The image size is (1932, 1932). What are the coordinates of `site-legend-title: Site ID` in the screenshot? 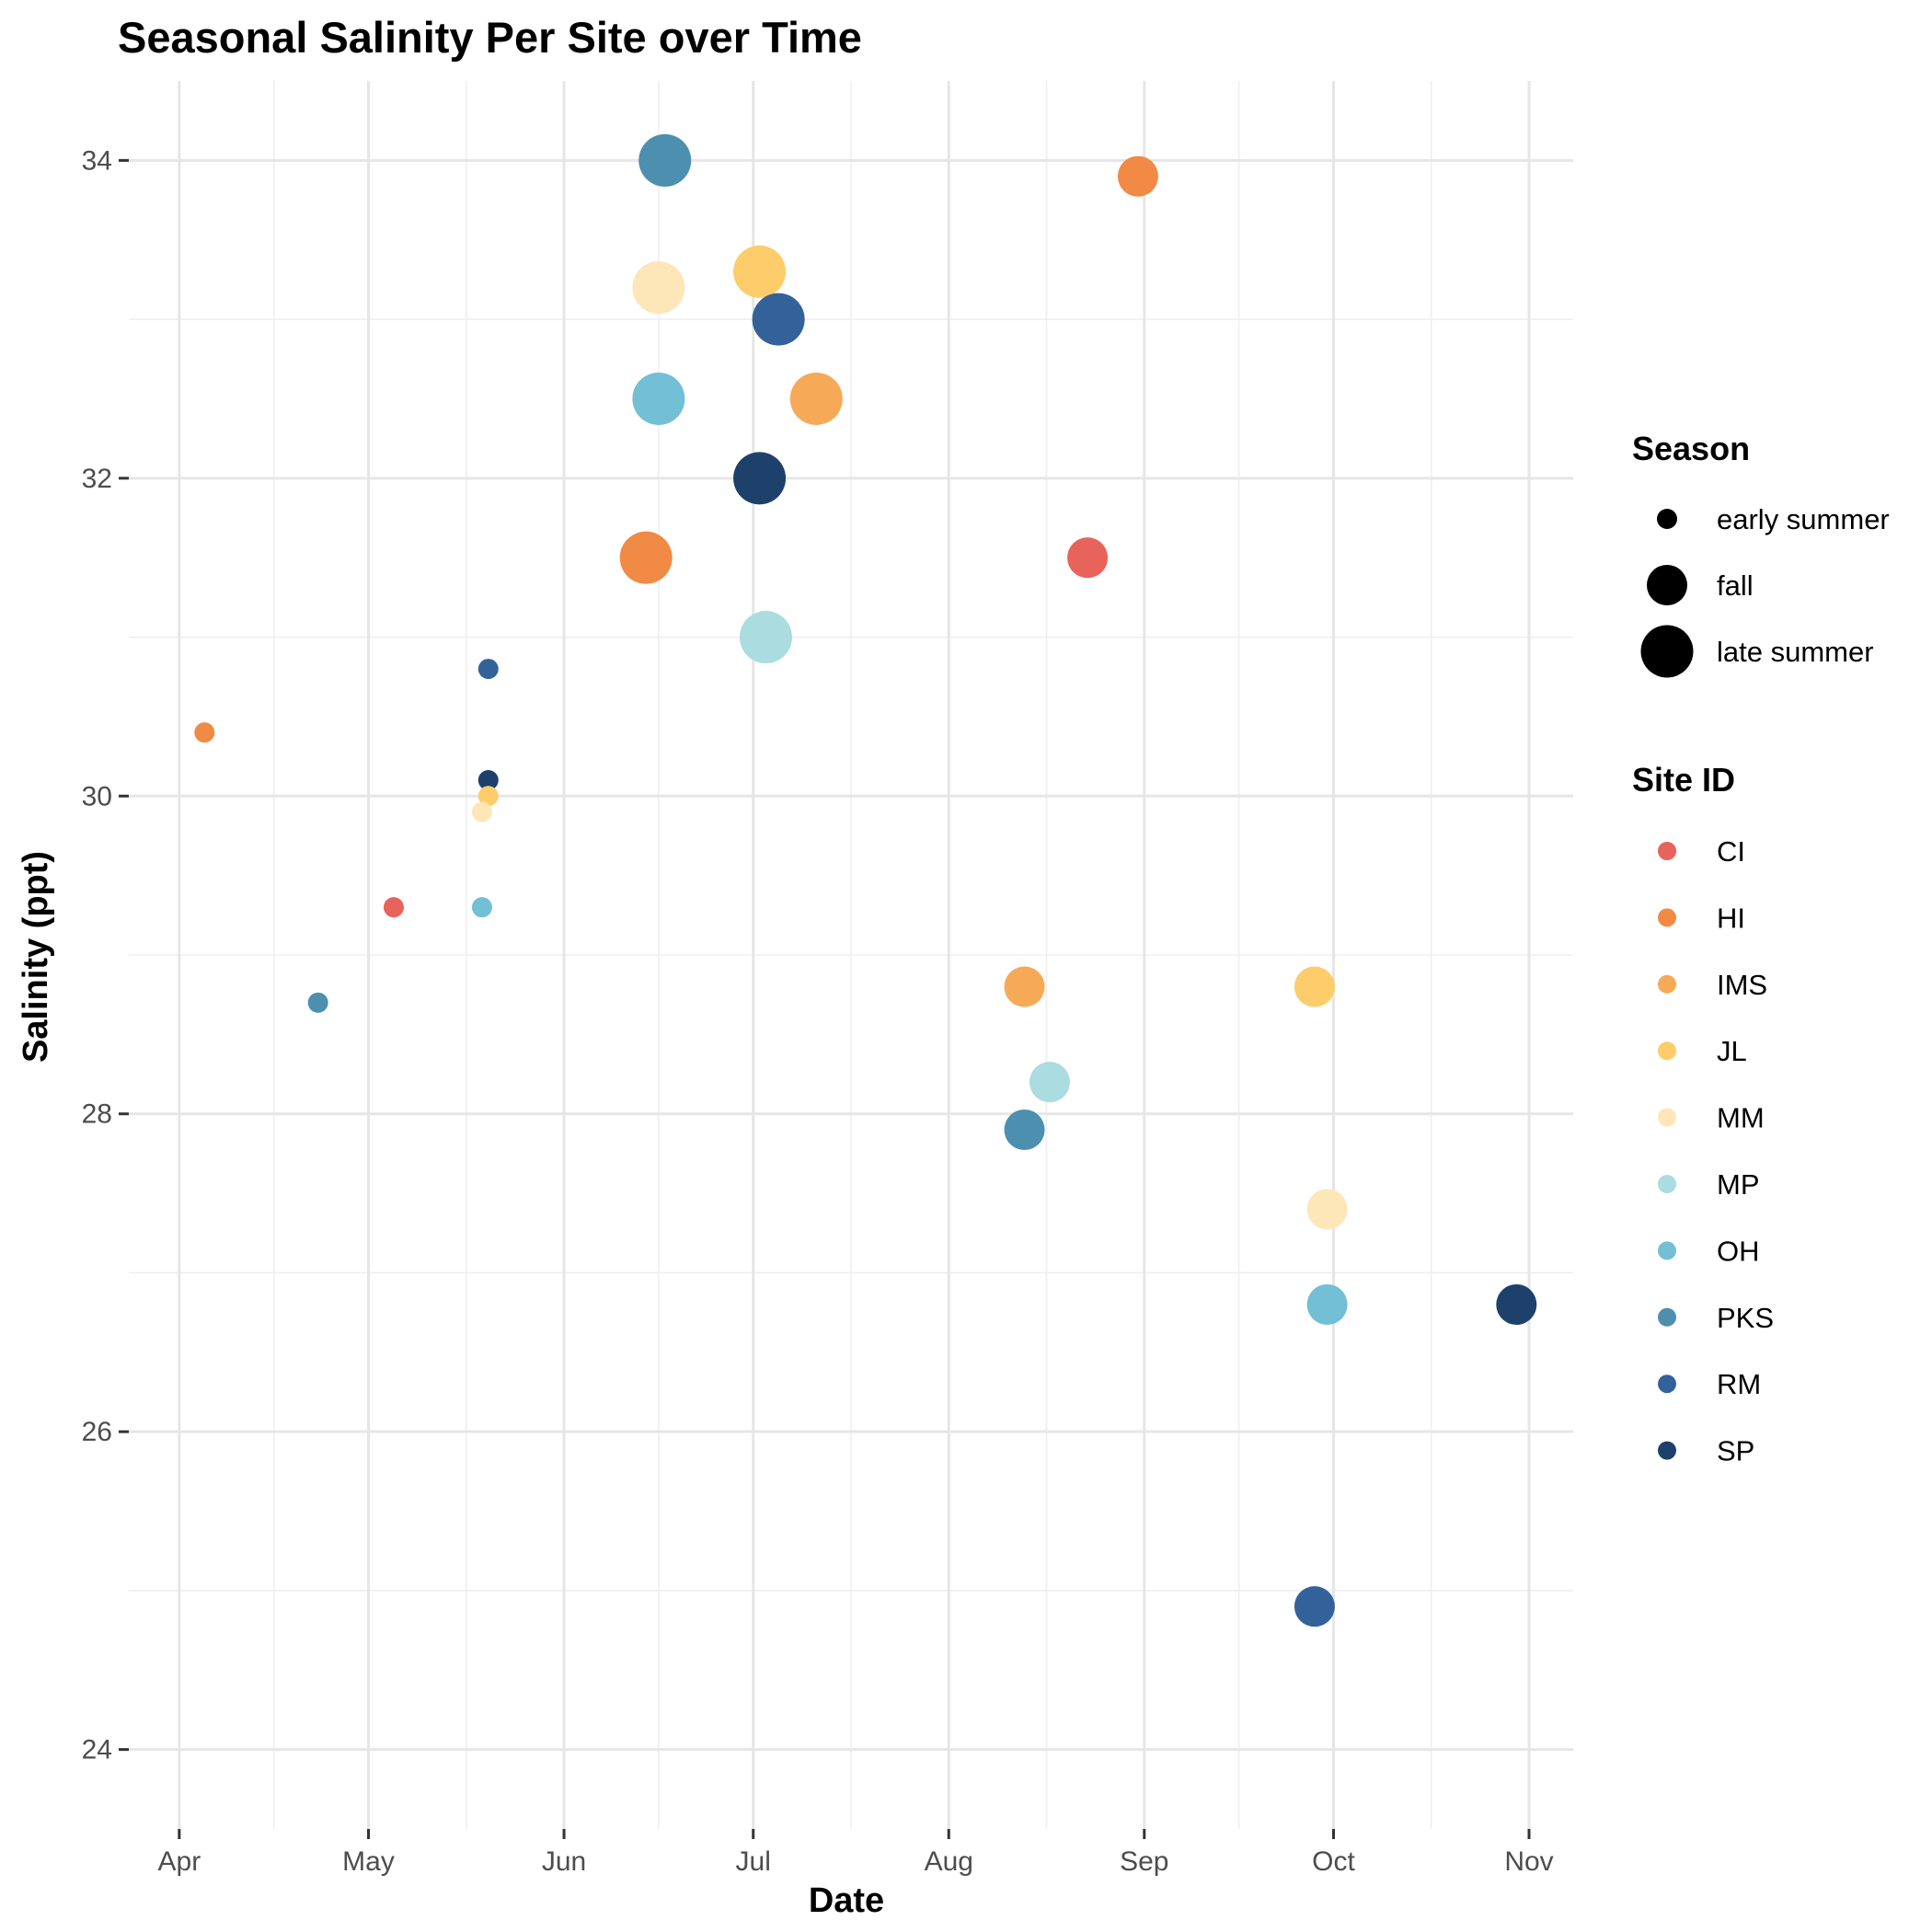 It's located at (1683, 780).